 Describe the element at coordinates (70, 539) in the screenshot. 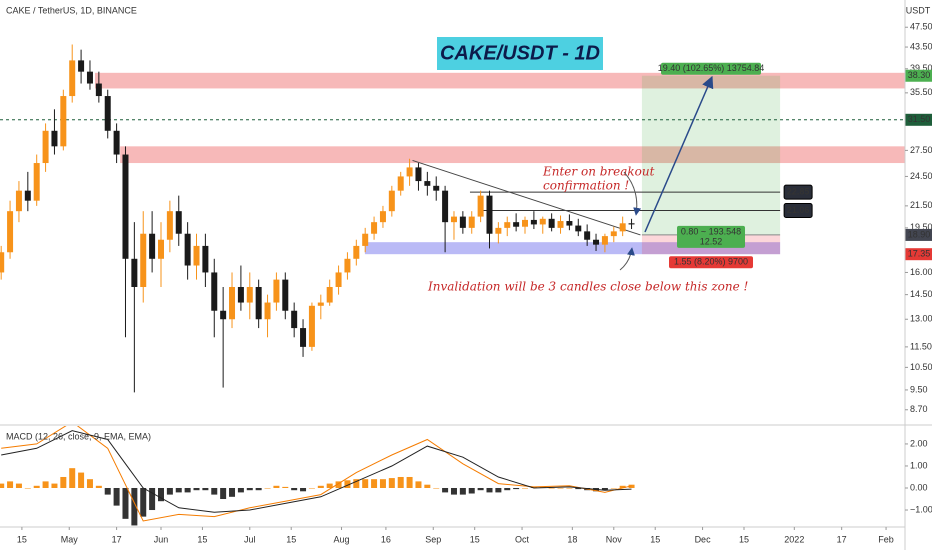

I see `x-tick-label: May` at that location.